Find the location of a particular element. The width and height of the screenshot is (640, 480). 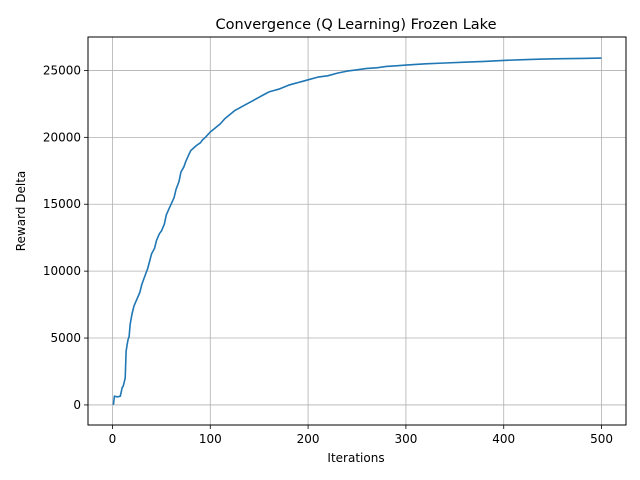

y-axis-label: Reward Delta is located at coordinates (21, 211).